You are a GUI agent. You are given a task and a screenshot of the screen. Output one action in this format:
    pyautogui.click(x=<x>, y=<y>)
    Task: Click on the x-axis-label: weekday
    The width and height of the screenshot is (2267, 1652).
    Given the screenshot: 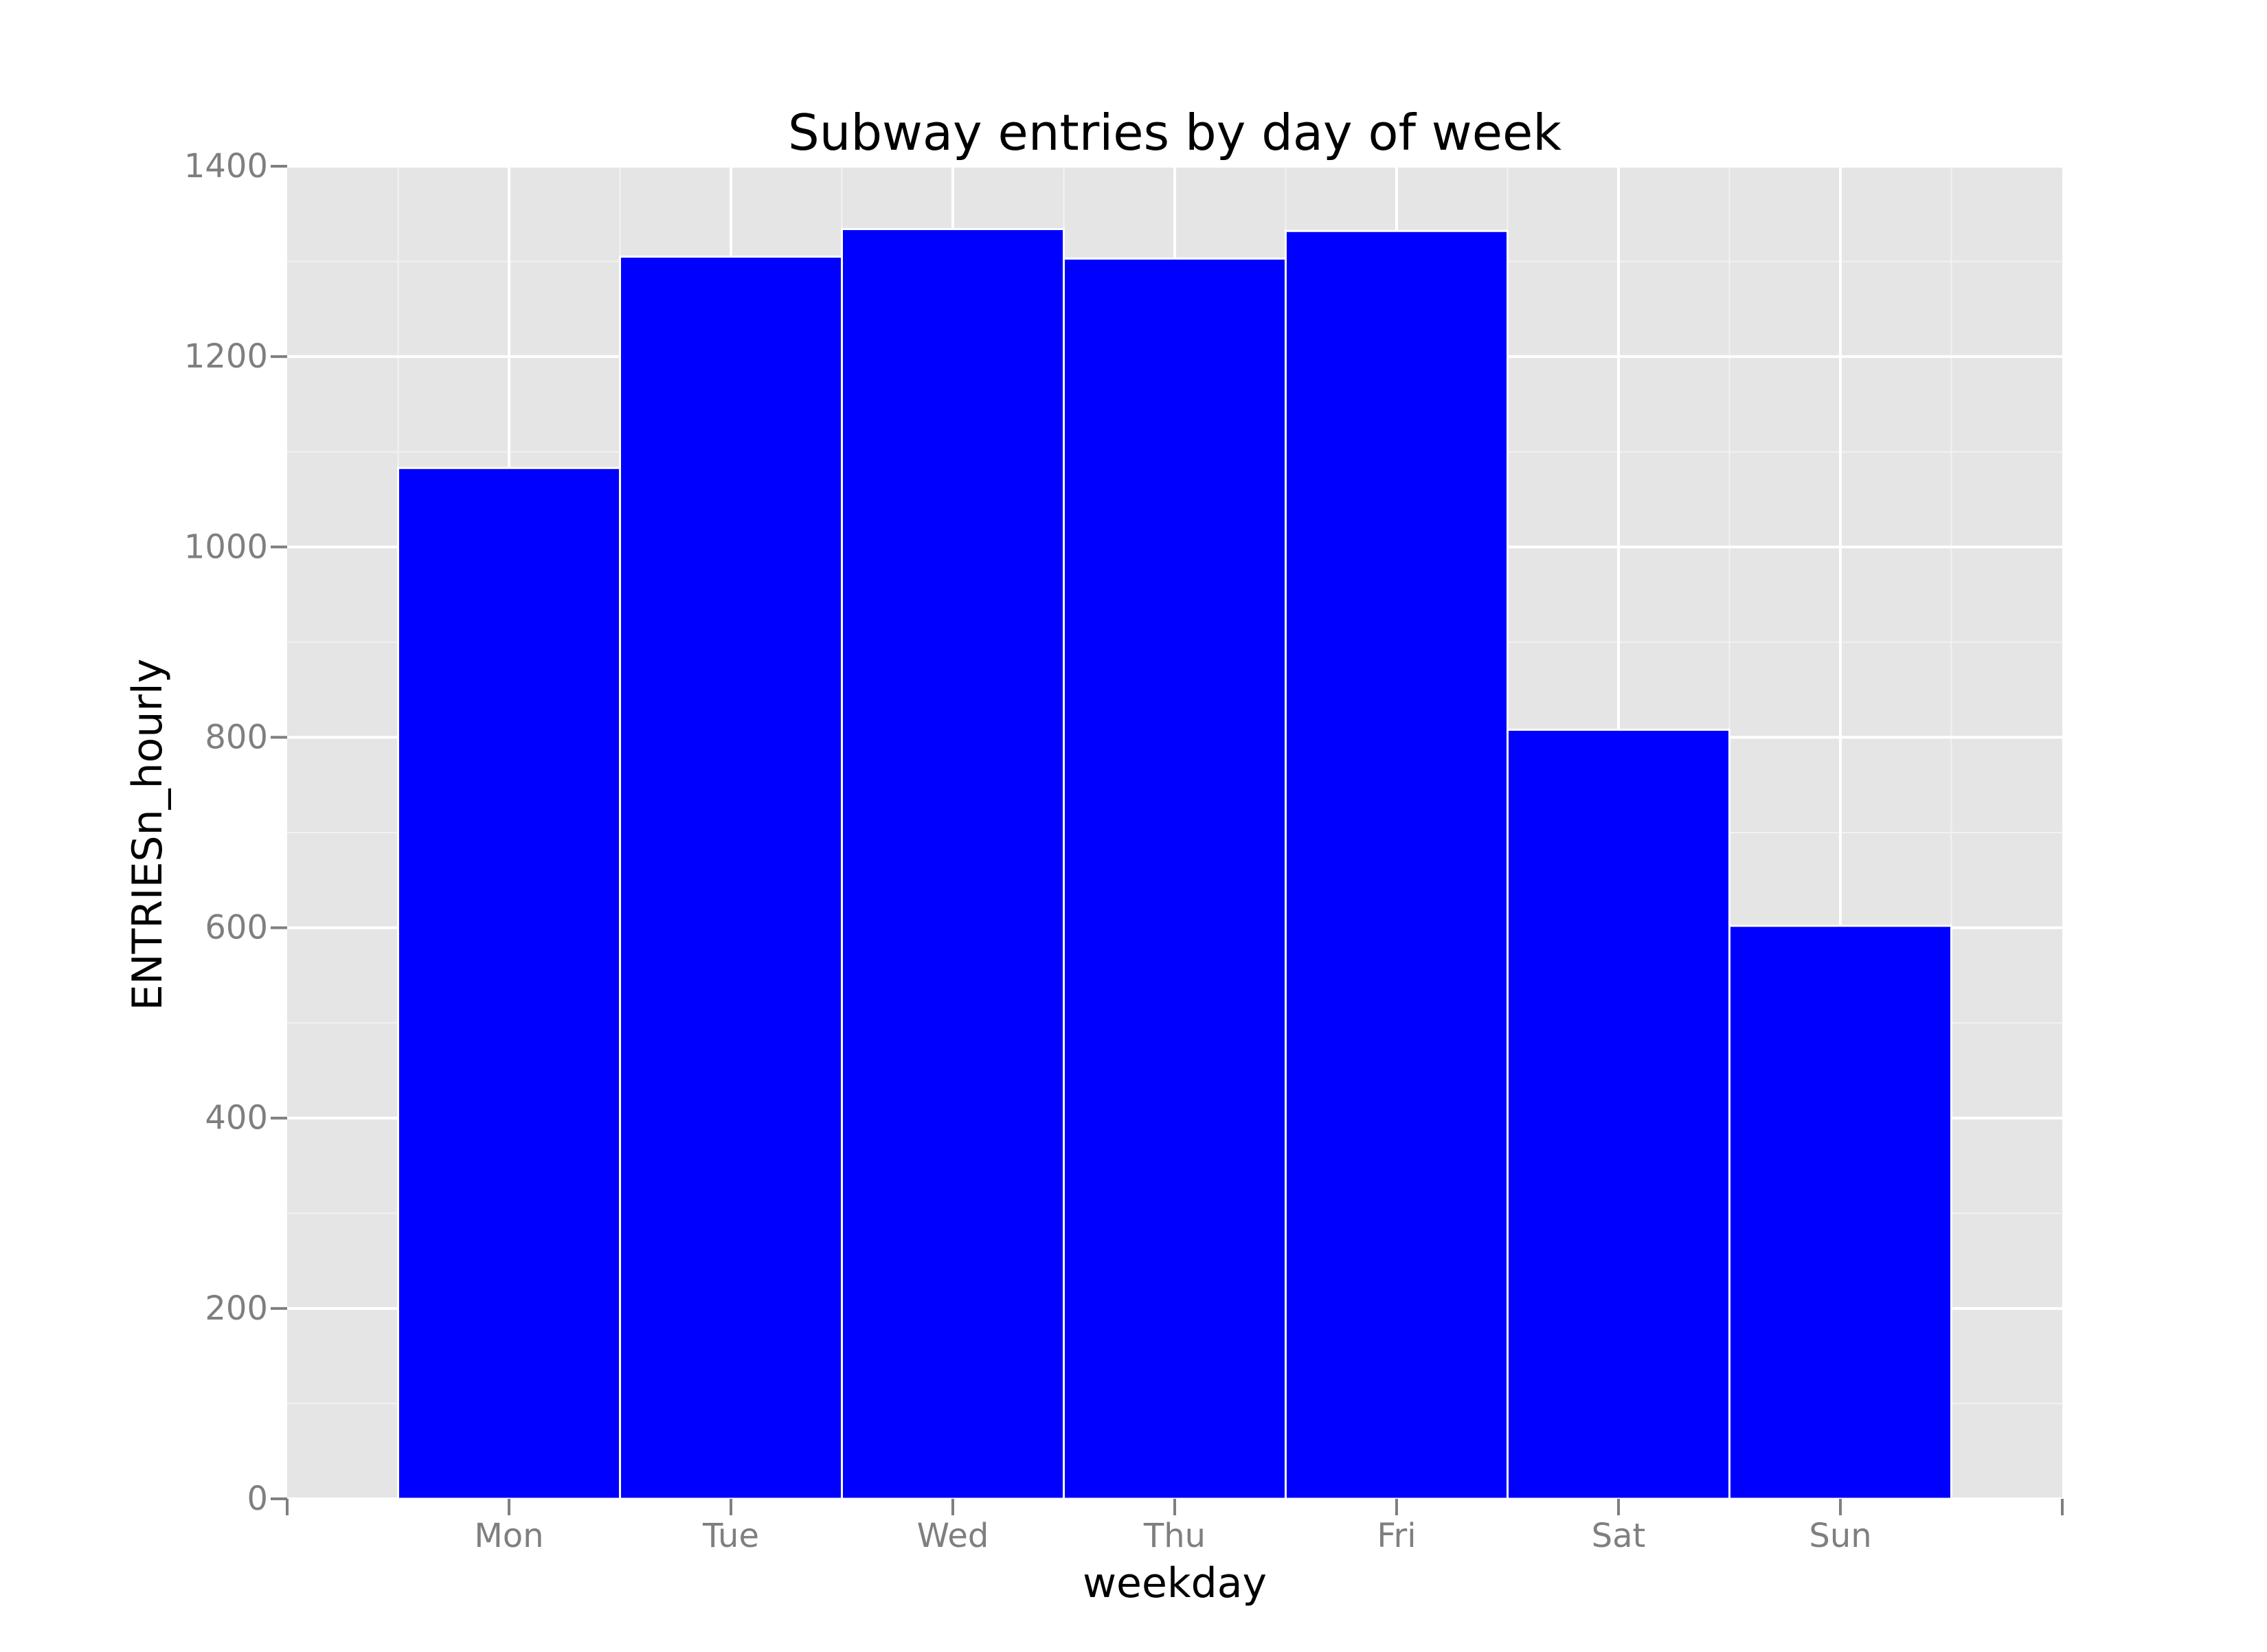 What is the action you would take?
    pyautogui.click(x=1175, y=1583)
    